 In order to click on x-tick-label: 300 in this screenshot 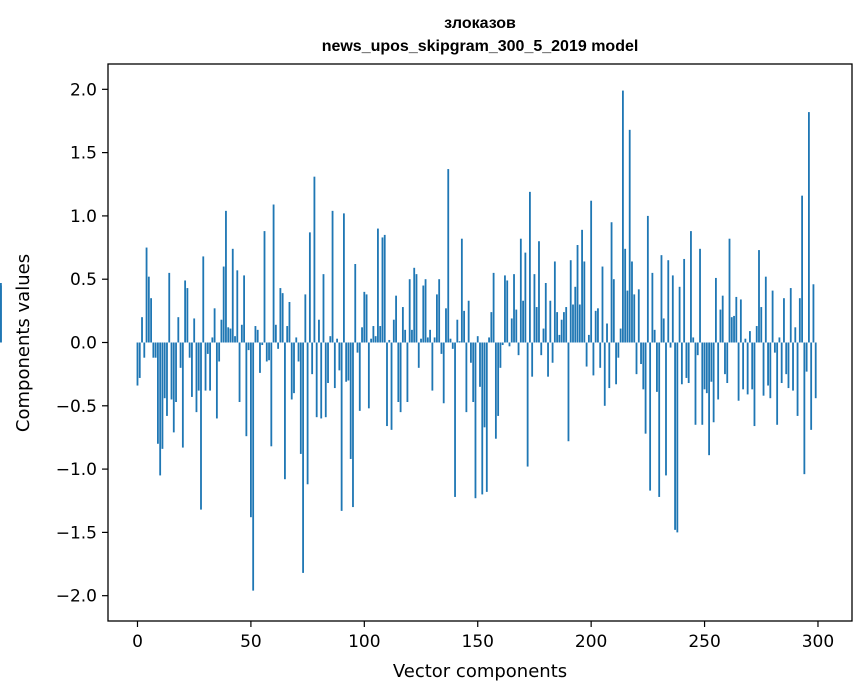, I will do `click(818, 642)`.